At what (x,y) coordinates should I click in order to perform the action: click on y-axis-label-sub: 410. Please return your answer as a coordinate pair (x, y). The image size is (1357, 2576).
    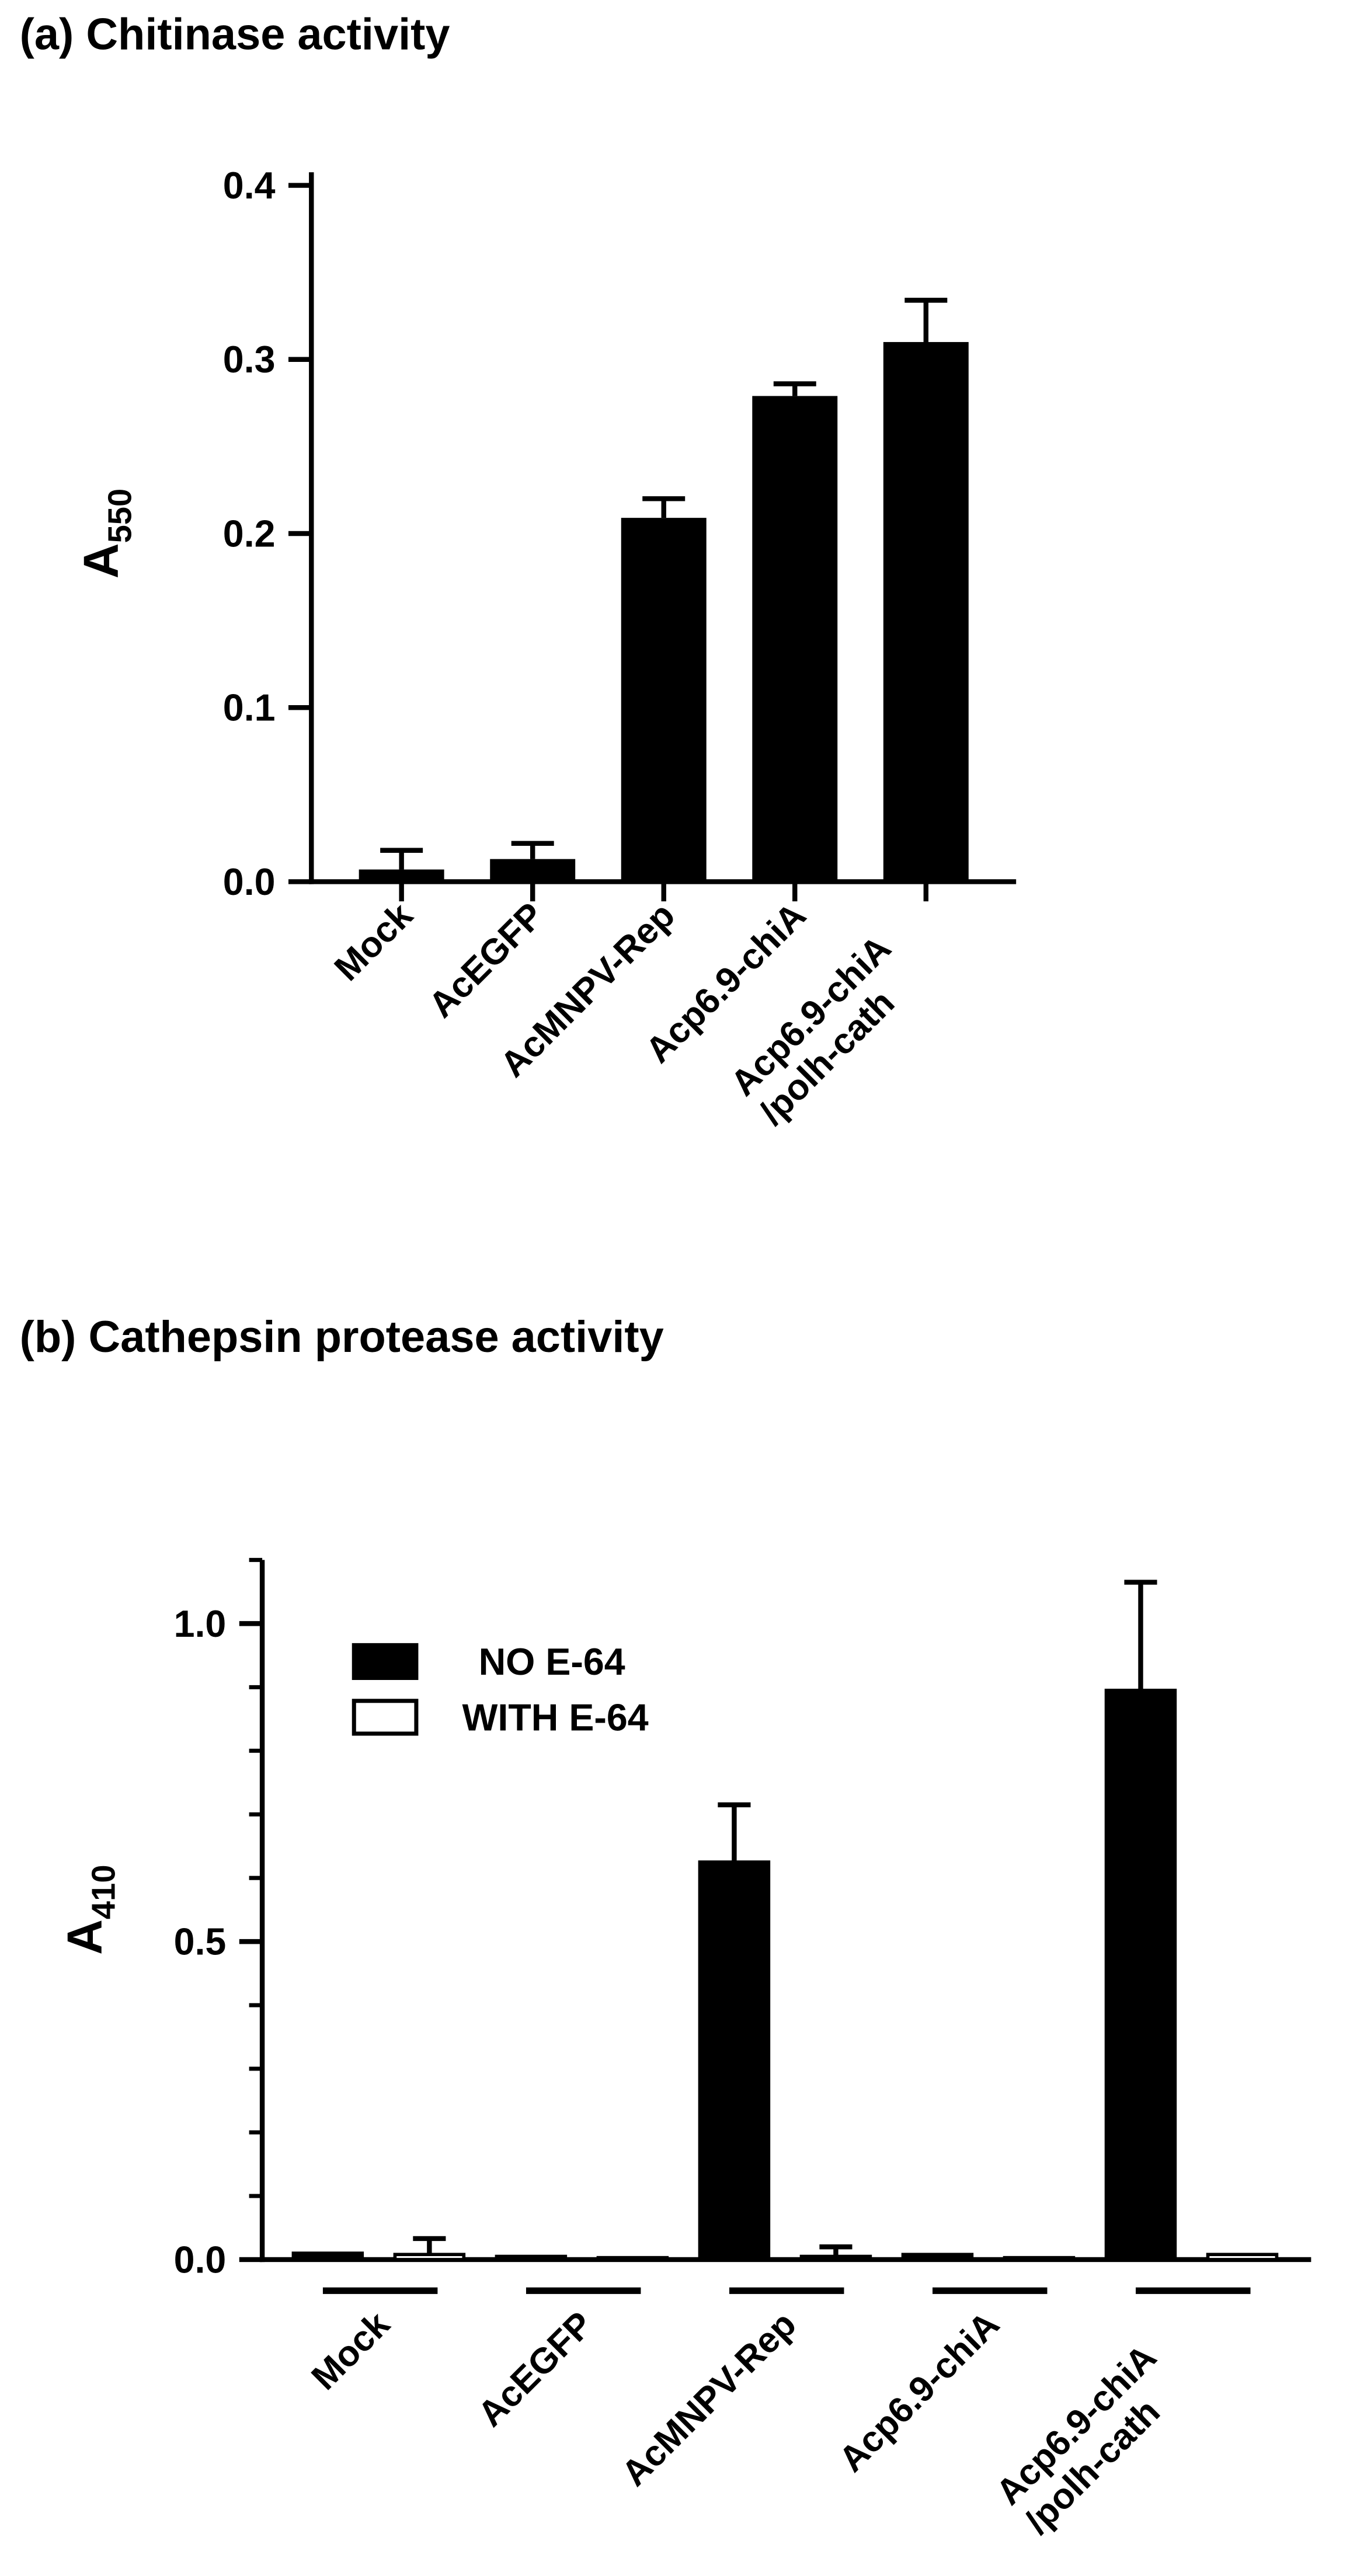
    Looking at the image, I should click on (103, 1892).